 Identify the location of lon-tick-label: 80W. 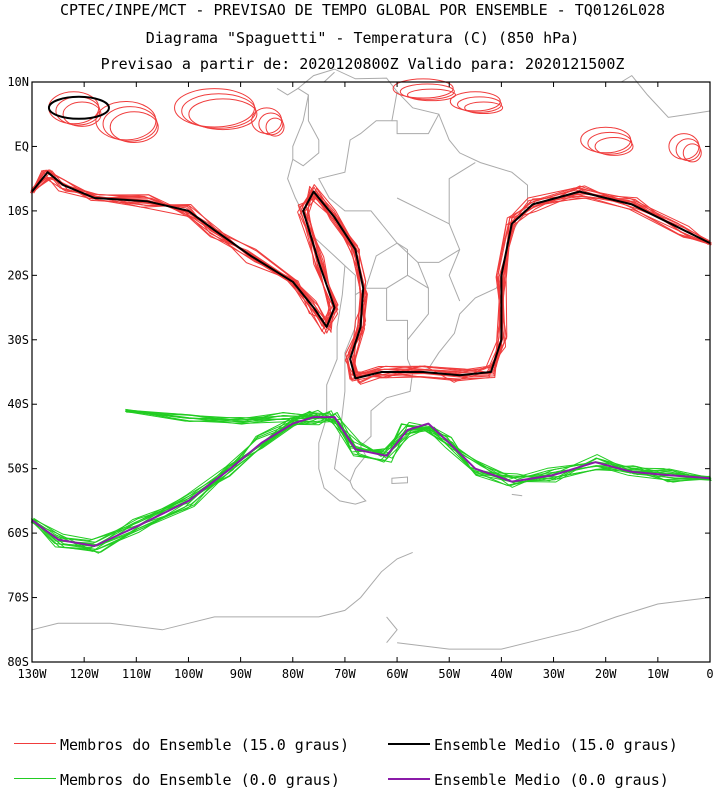
(293, 674).